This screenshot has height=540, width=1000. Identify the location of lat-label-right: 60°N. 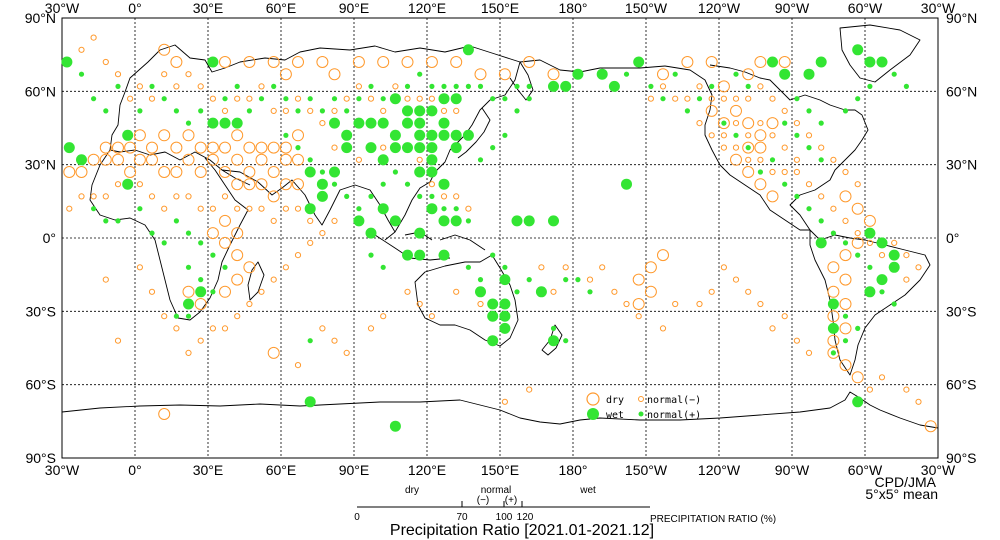
(961, 91).